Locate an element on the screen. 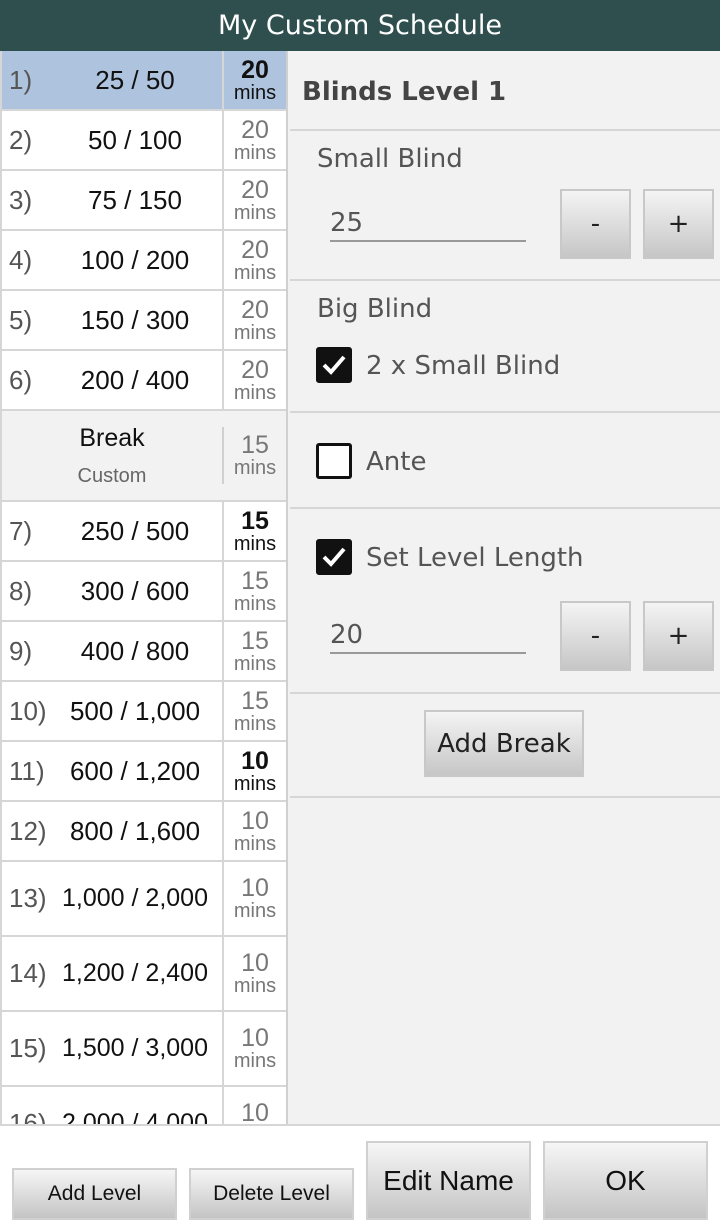 This screenshot has height=1230, width=720. level-row: 1) 25 / 50 20 mins is located at coordinates (143, 81).